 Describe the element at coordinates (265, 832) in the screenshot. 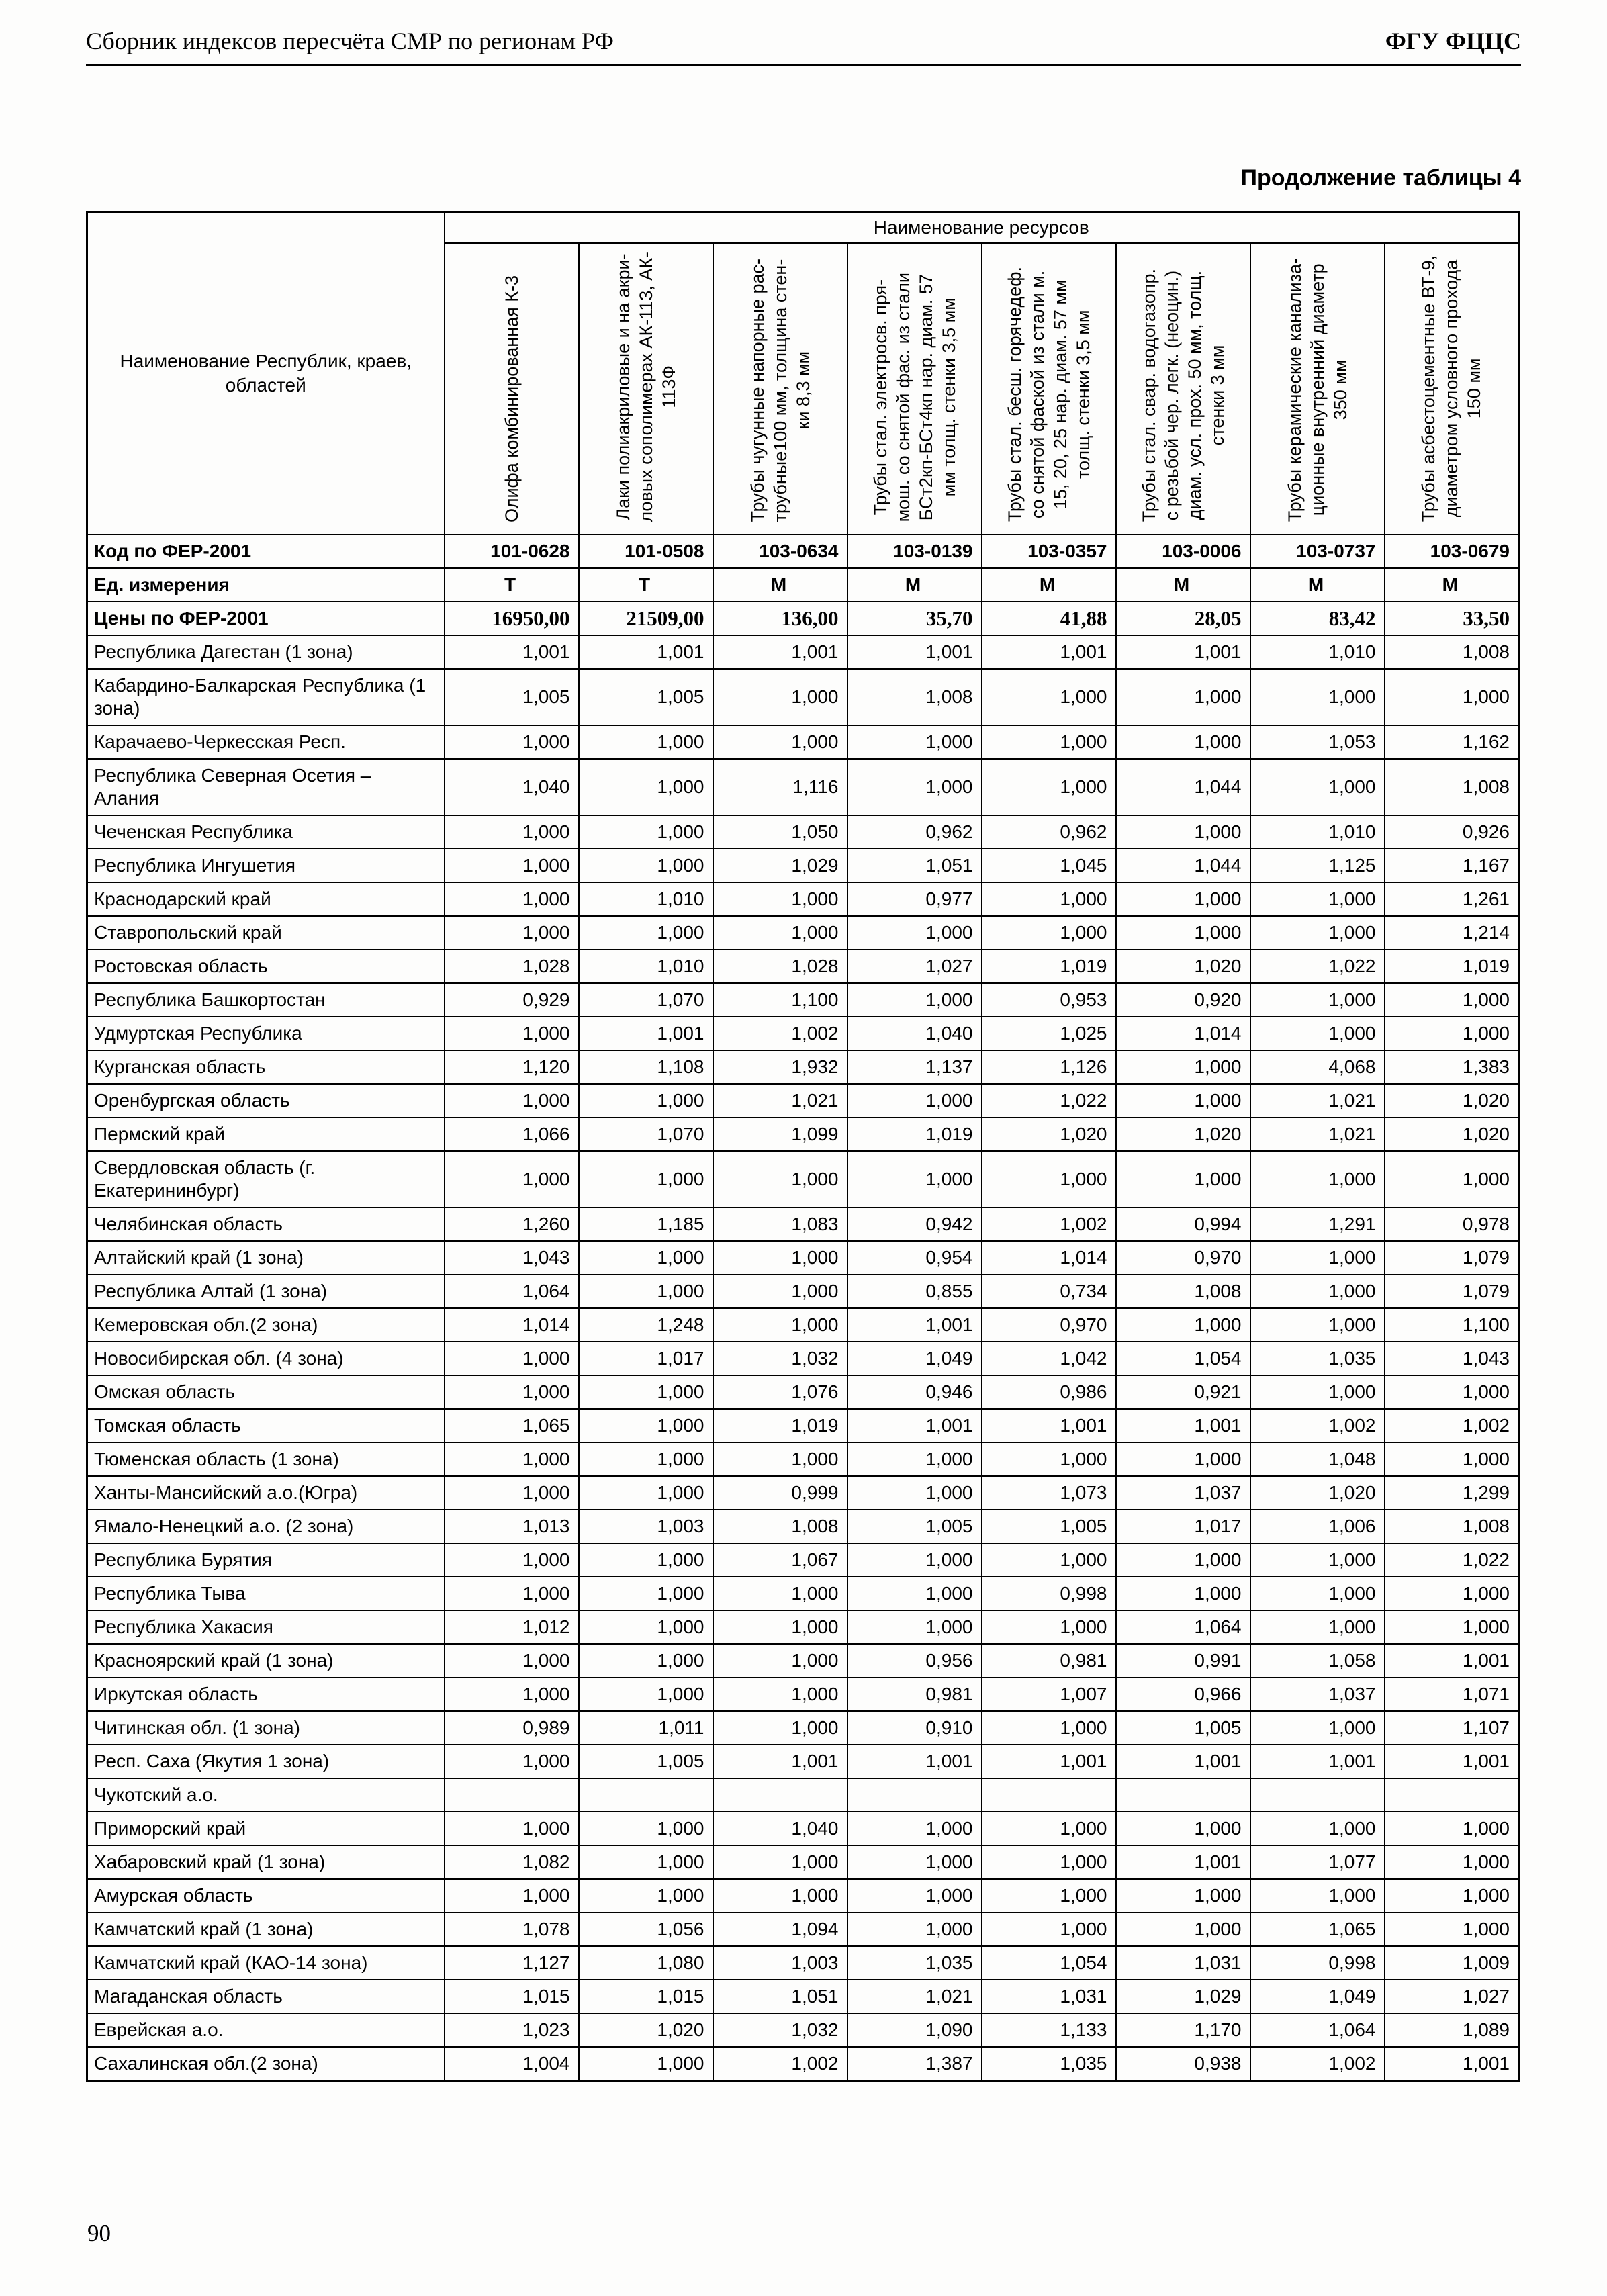

I see `row-label-cell: Чеченская Республика` at that location.